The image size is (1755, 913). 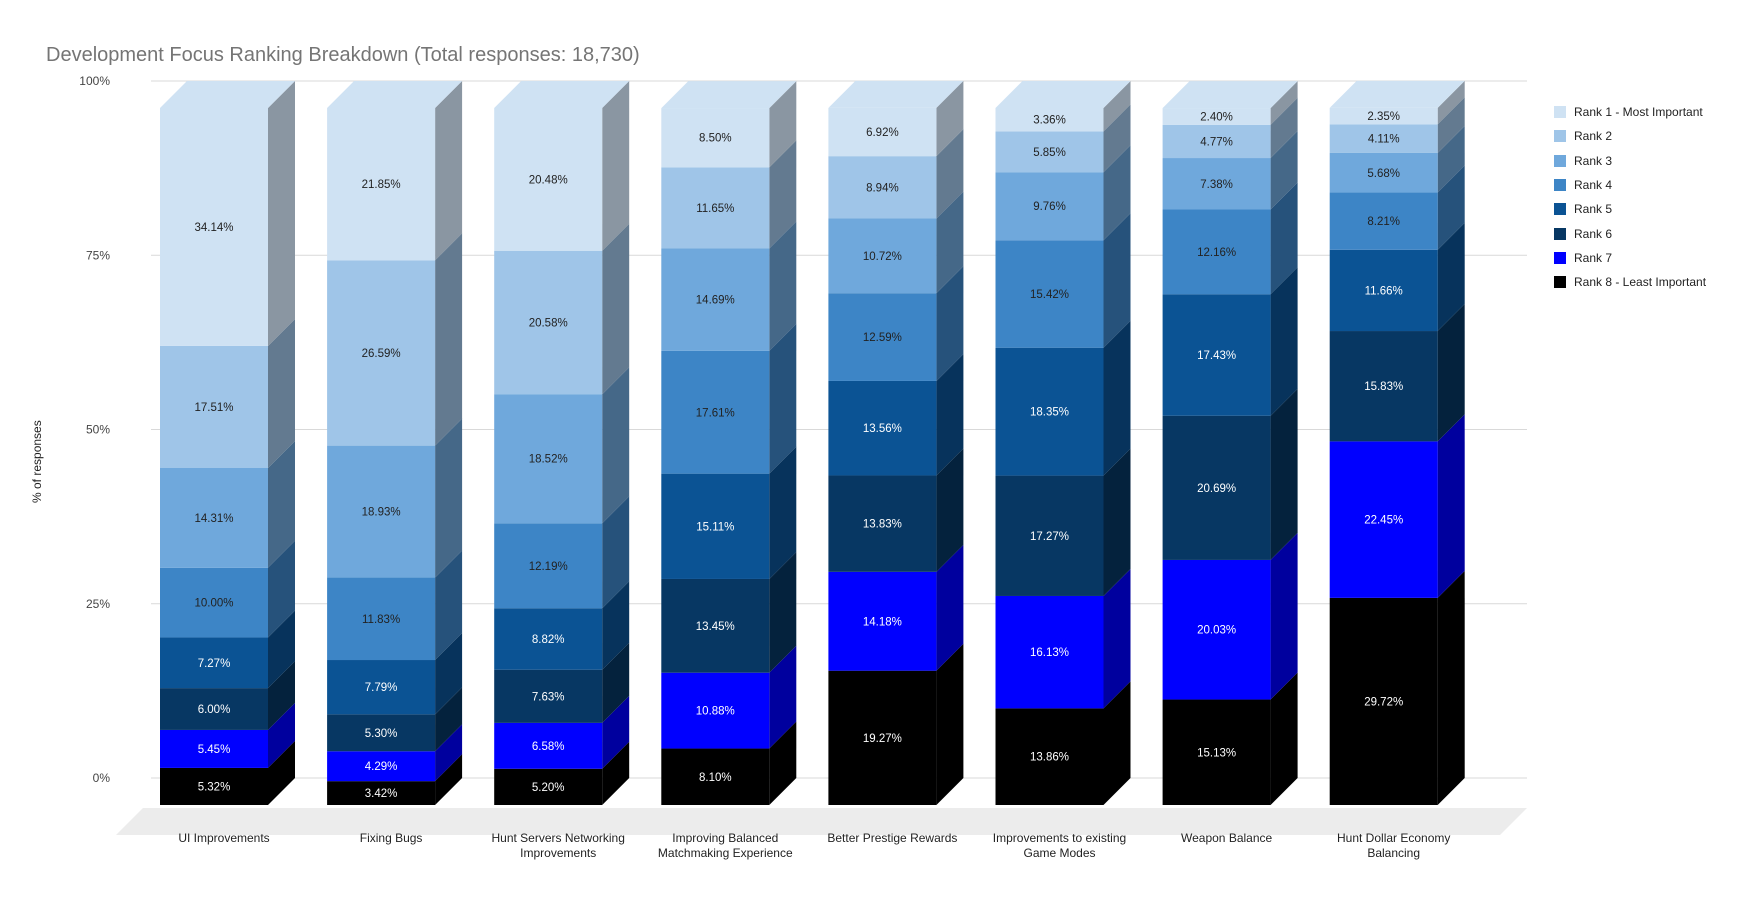 What do you see at coordinates (213, 228) in the screenshot?
I see `data-label: 34.14%` at bounding box center [213, 228].